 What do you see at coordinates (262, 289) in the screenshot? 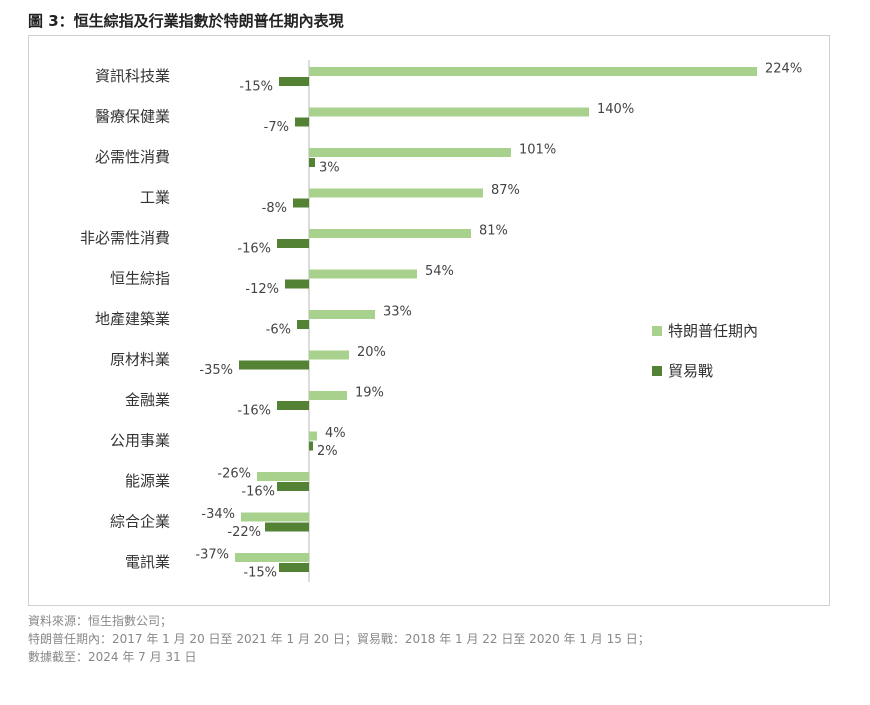
I see `data-label: -12%` at bounding box center [262, 289].